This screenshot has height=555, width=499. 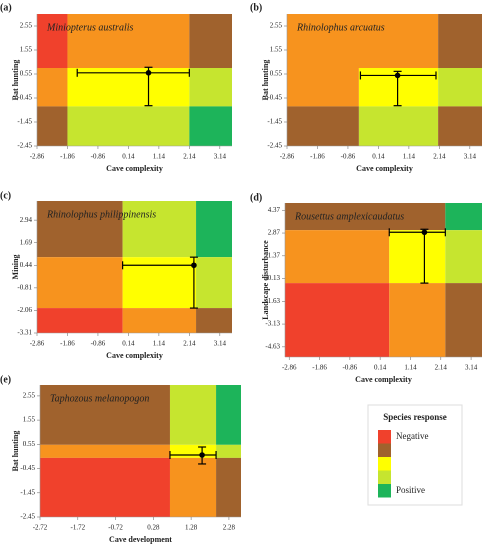 I want to click on y-tick-label: -3.13, so click(x=272, y=324).